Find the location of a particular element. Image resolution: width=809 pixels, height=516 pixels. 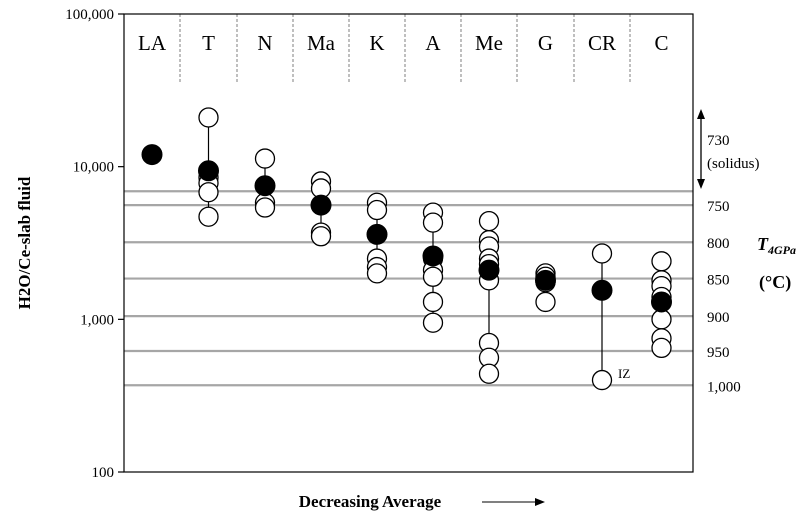

solidus-note: (solidus) is located at coordinates (733, 164).